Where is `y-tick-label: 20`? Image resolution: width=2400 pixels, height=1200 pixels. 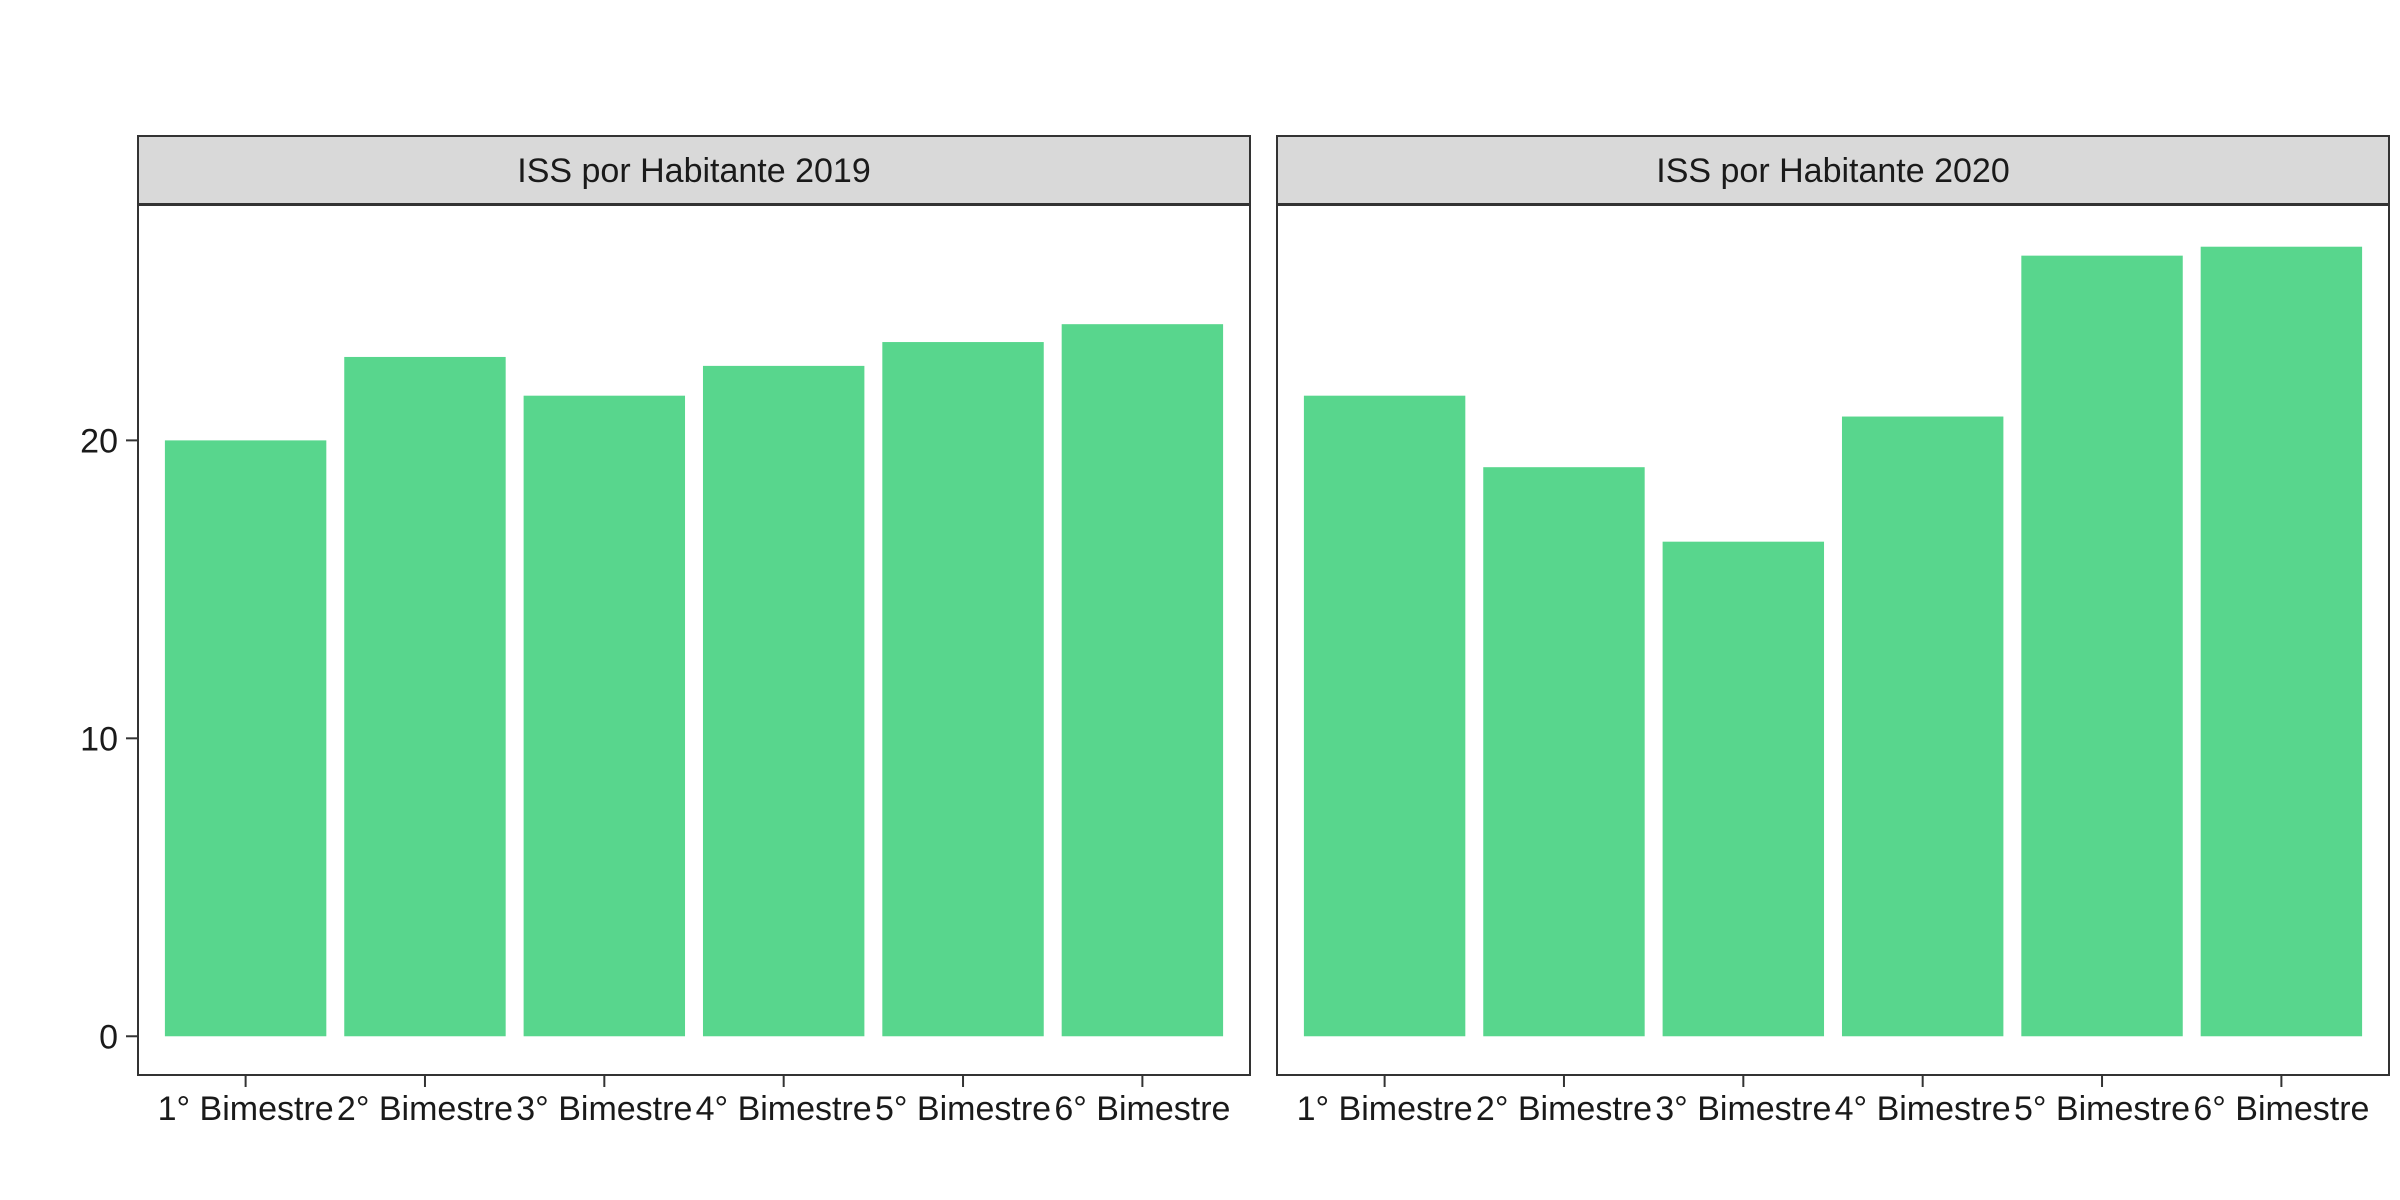 y-tick-label: 20 is located at coordinates (99, 441).